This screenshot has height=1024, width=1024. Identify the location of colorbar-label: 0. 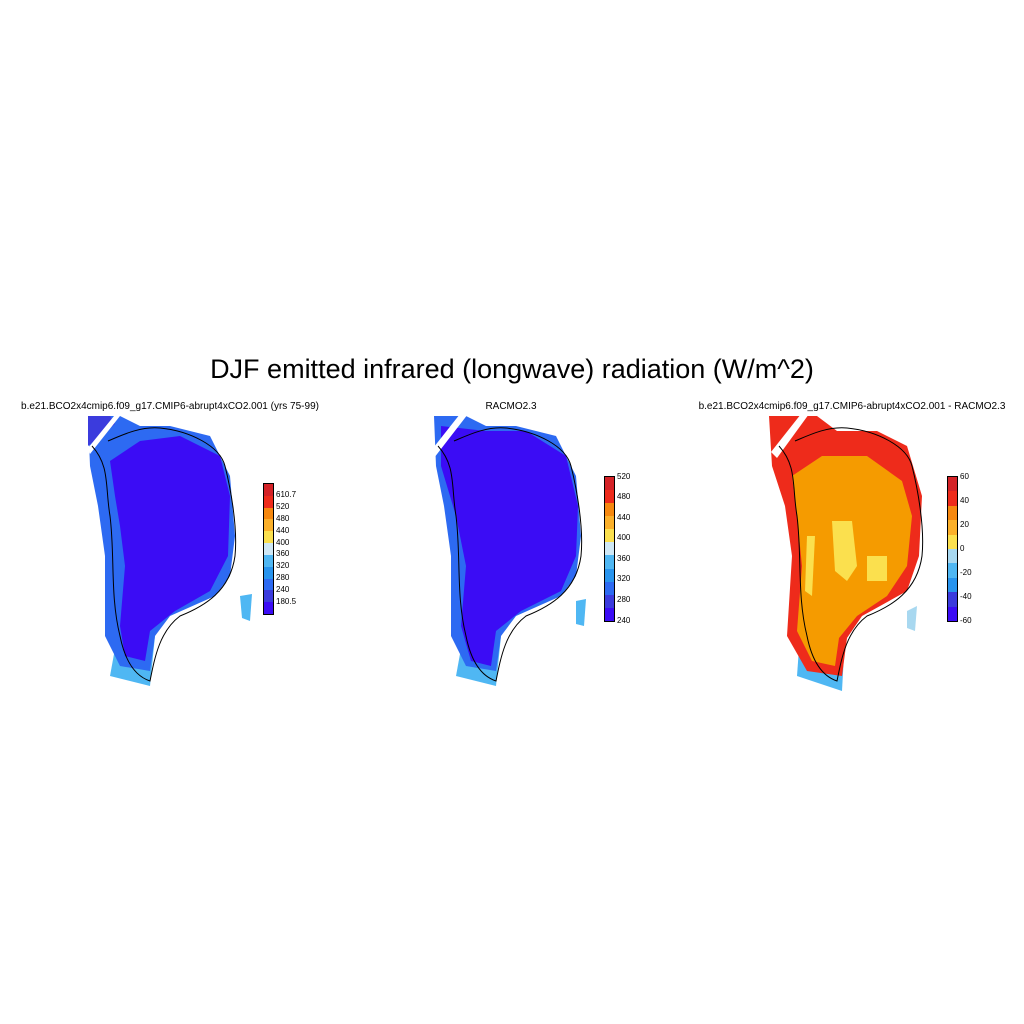
(962, 548).